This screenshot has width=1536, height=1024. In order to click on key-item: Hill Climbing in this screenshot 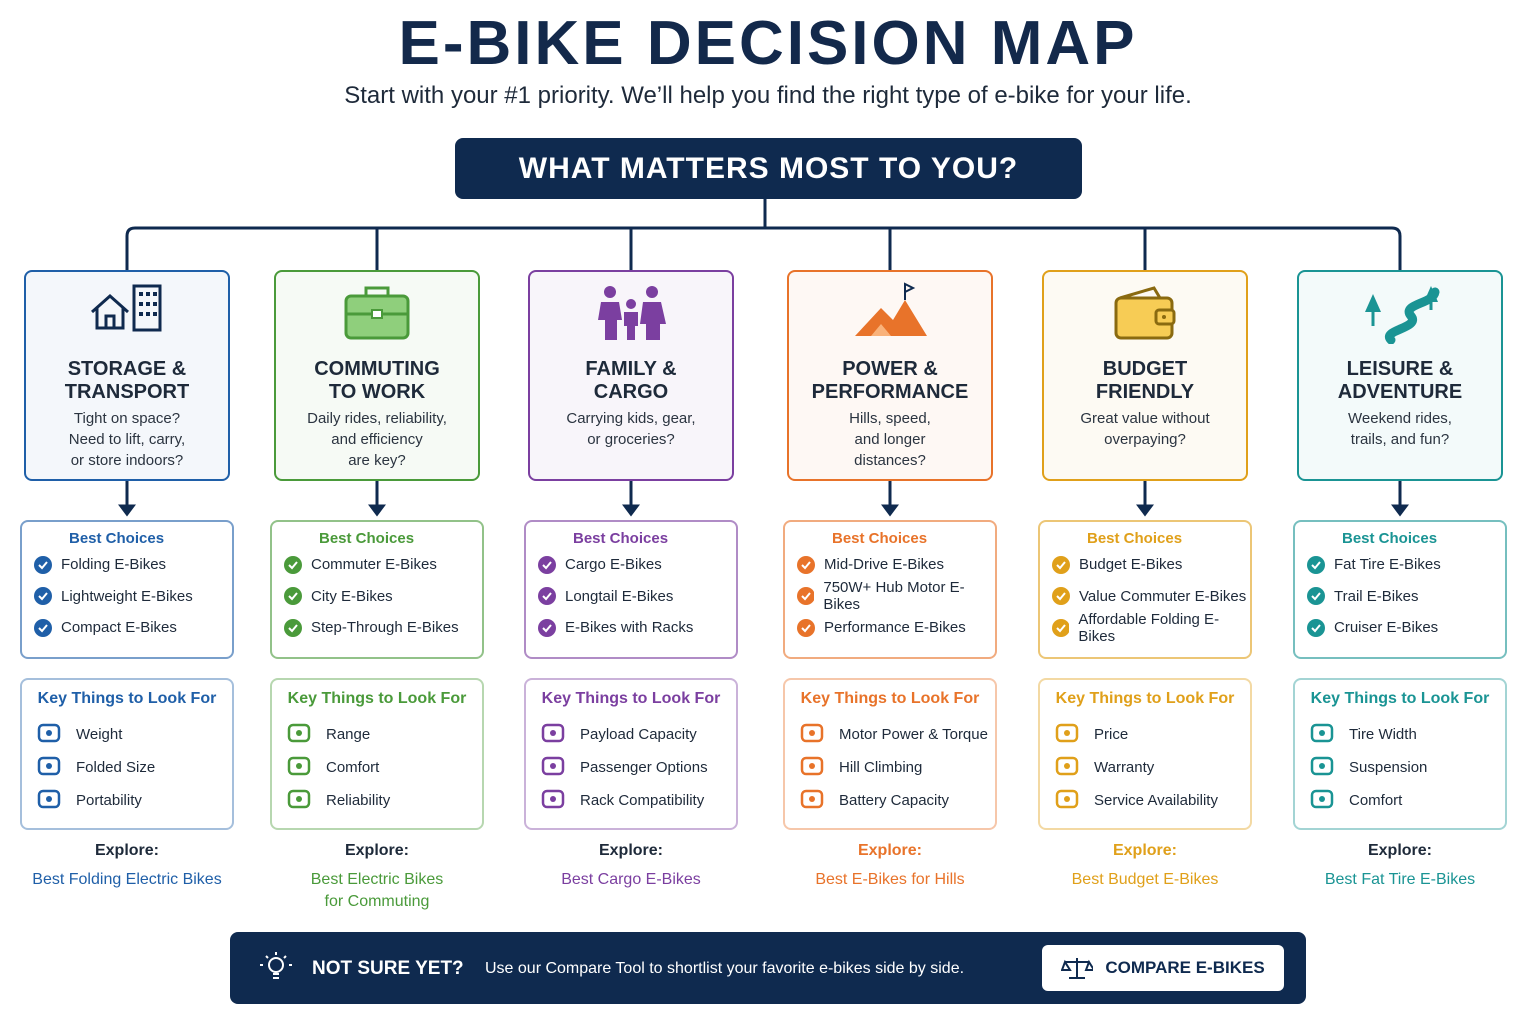, I will do `click(897, 767)`.